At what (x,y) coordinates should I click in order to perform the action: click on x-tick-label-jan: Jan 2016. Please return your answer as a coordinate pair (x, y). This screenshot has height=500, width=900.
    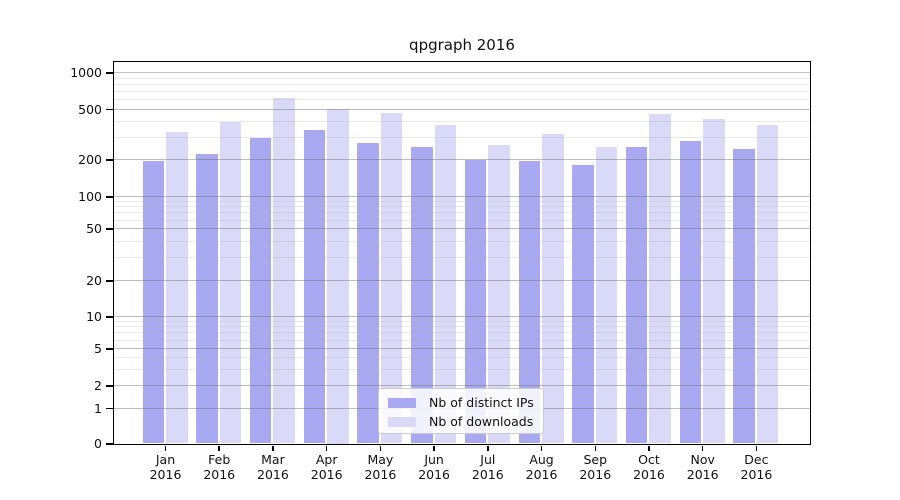
    Looking at the image, I should click on (166, 467).